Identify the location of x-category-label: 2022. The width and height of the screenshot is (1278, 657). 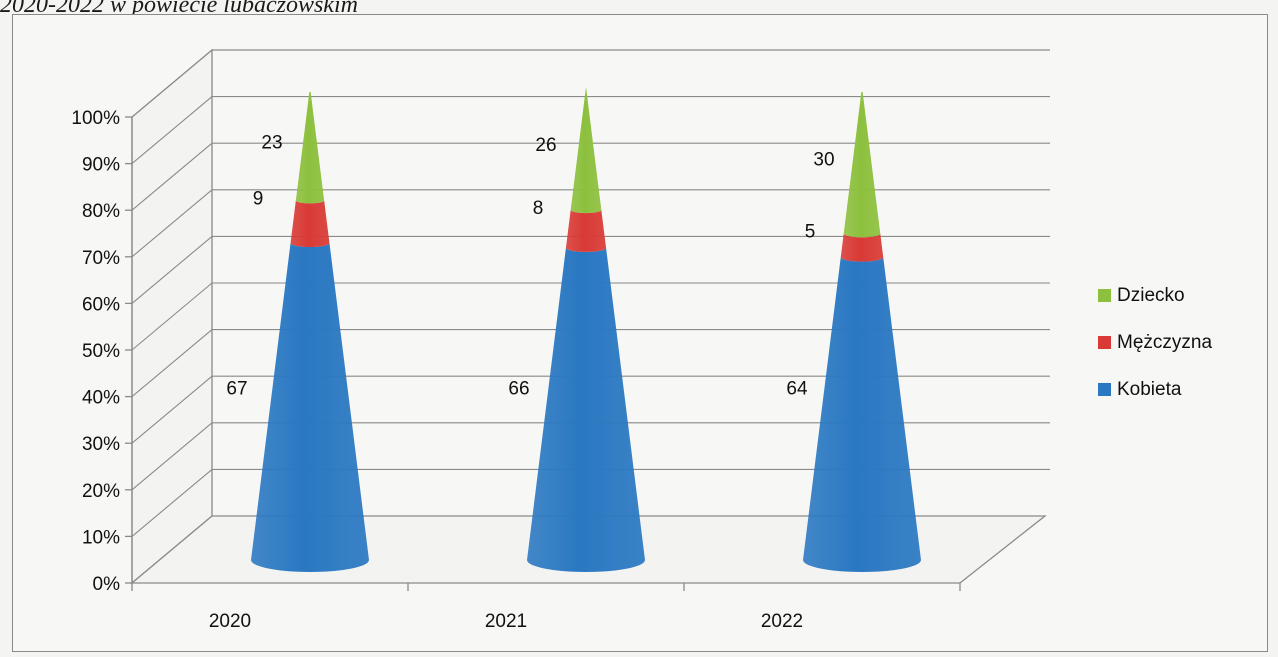
(782, 621).